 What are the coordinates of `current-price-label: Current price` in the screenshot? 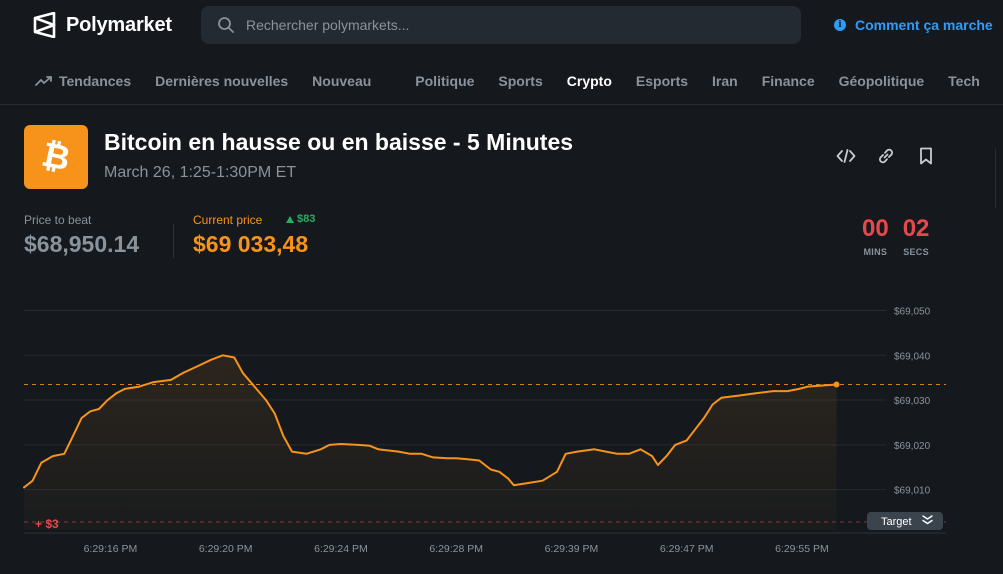 It's located at (228, 220).